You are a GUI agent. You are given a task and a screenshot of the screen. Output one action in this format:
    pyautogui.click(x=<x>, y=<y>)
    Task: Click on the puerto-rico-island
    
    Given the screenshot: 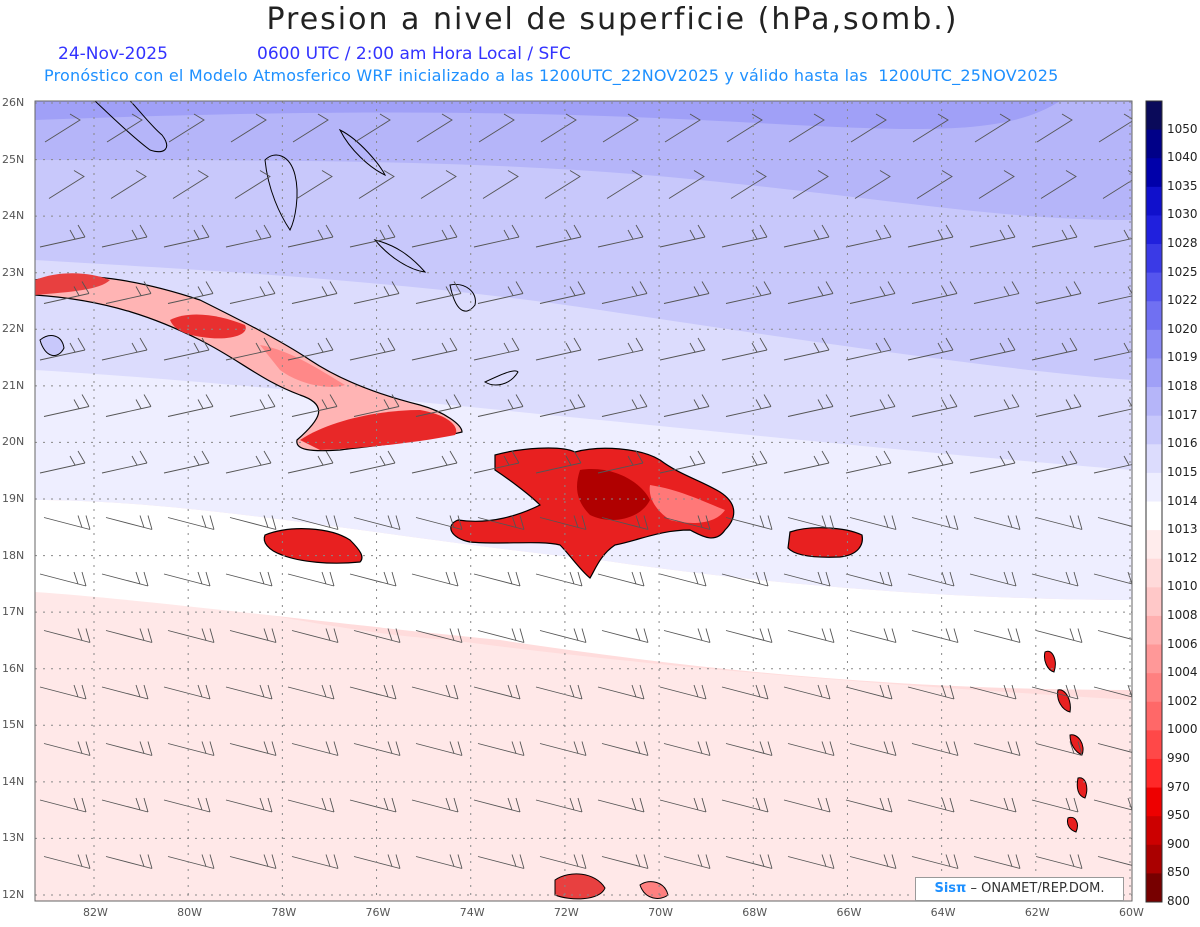 What is the action you would take?
    pyautogui.click(x=825, y=542)
    